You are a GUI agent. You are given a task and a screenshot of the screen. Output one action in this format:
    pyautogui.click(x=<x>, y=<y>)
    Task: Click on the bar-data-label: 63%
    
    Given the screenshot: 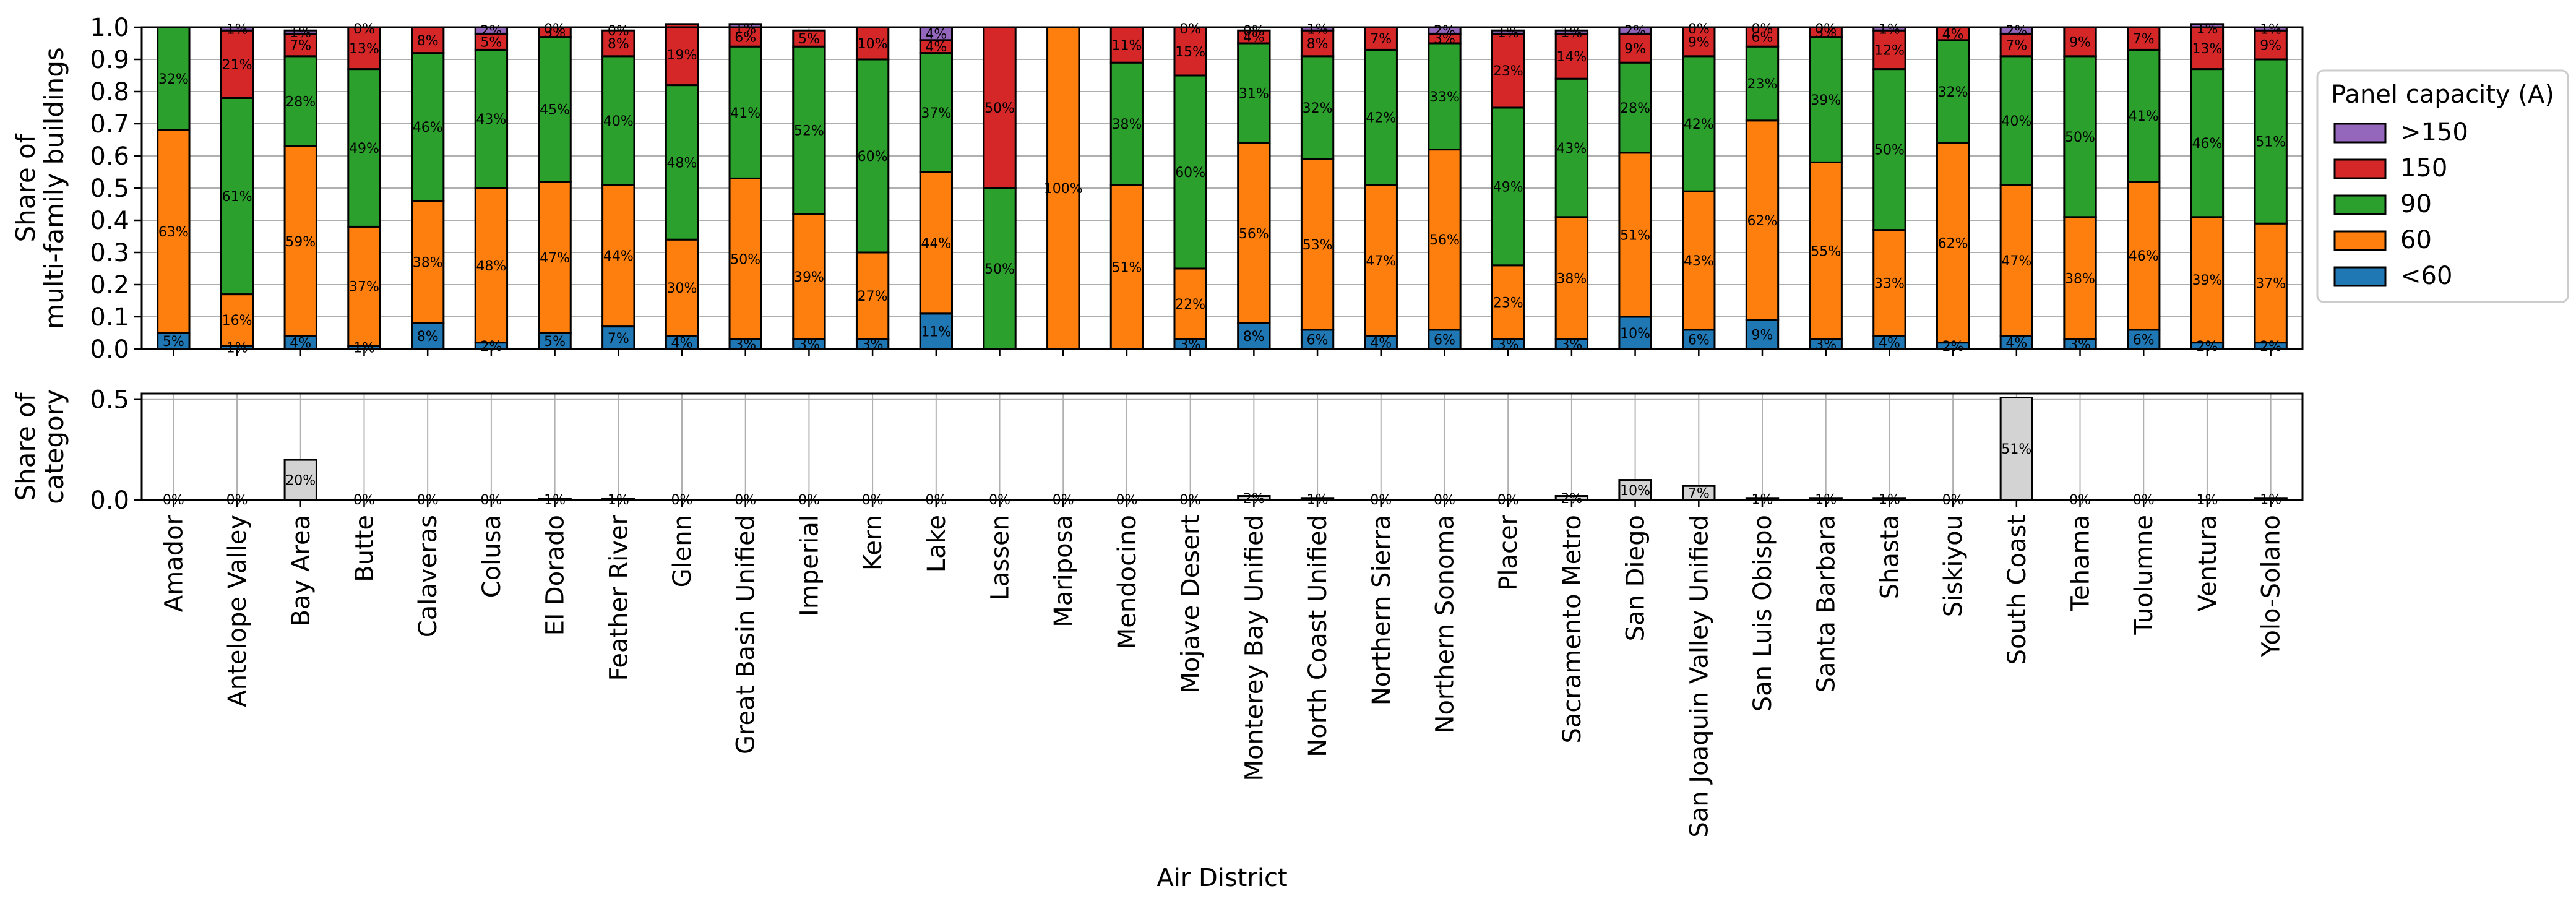 What is the action you would take?
    pyautogui.click(x=173, y=233)
    